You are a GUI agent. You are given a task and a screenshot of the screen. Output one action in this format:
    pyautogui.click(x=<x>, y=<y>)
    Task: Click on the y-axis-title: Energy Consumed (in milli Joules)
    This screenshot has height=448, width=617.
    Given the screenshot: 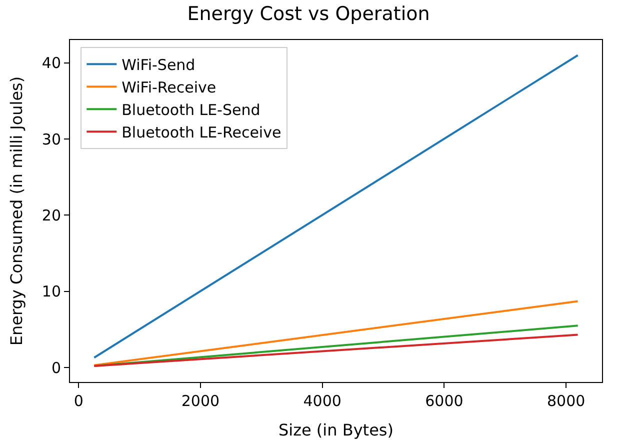 What is the action you would take?
    pyautogui.click(x=16, y=211)
    